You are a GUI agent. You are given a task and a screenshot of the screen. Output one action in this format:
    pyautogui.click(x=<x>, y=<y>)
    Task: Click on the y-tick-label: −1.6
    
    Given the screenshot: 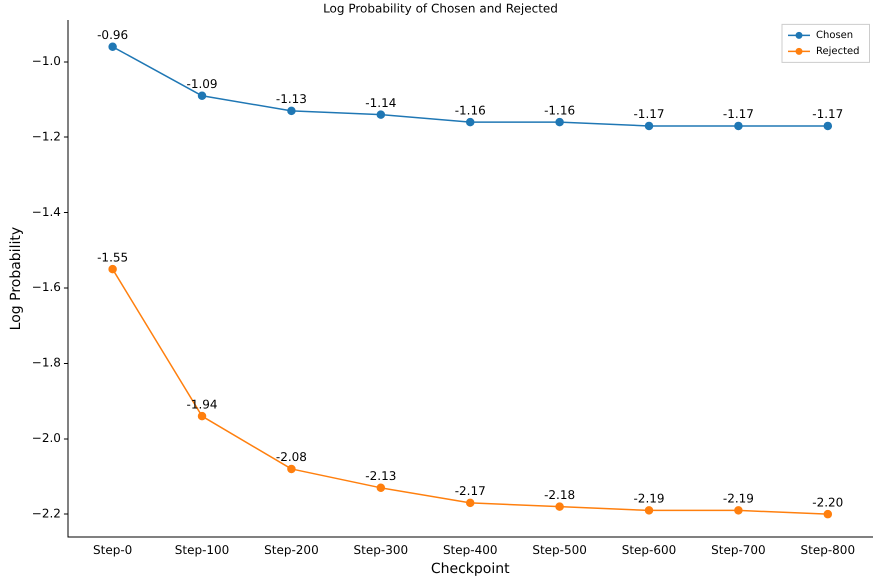 What is the action you would take?
    pyautogui.click(x=46, y=287)
    